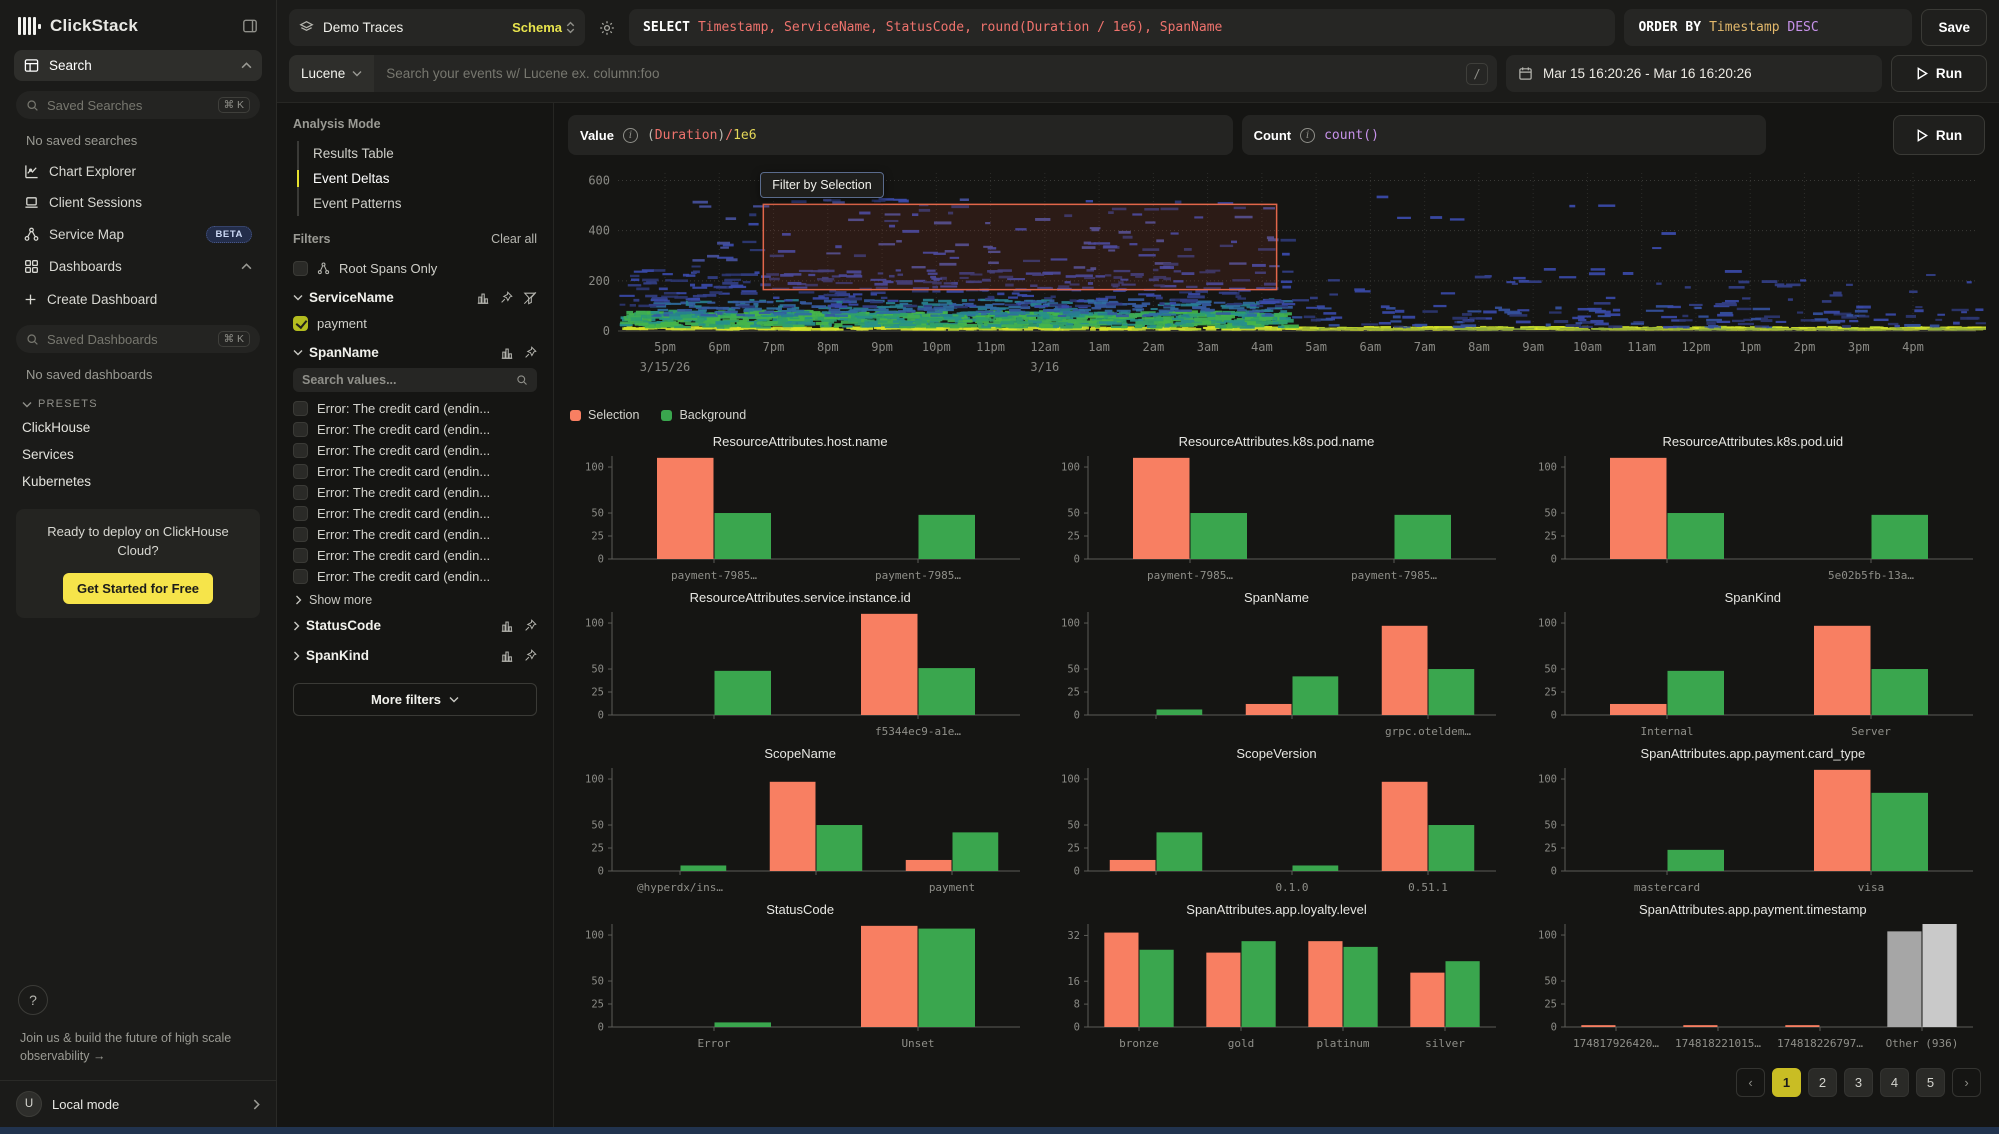 This screenshot has width=1999, height=1134. Describe the element at coordinates (1768, 27) in the screenshot. I see `order-by-input: ORDER BY Timestamp DESC` at that location.